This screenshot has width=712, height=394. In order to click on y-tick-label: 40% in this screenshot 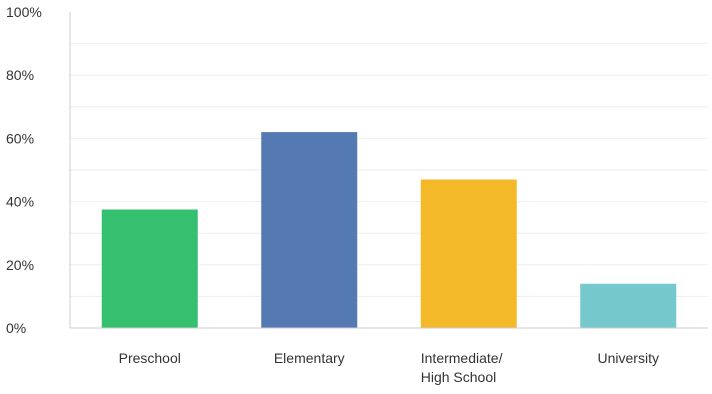, I will do `click(20, 202)`.